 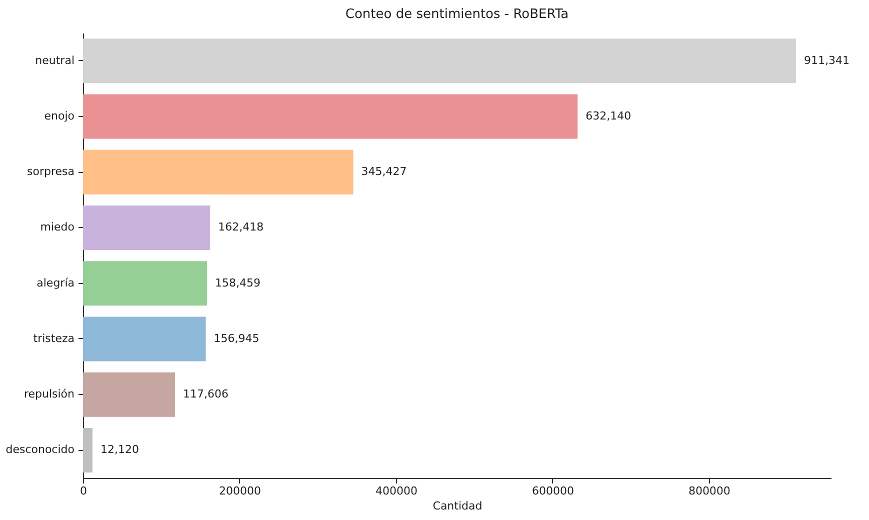 I want to click on data-label: 117,606, so click(x=206, y=394).